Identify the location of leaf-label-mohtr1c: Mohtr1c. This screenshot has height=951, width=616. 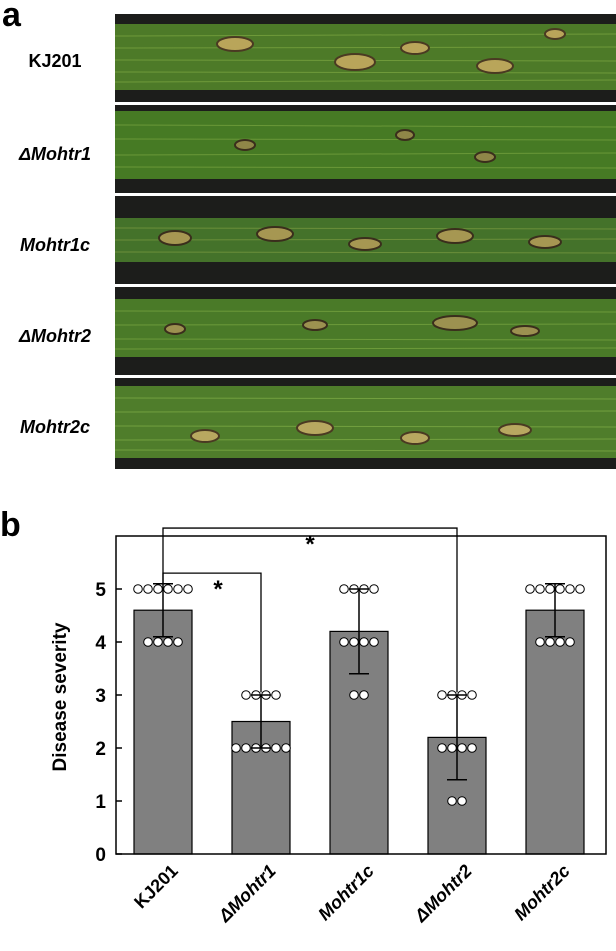
(54, 245).